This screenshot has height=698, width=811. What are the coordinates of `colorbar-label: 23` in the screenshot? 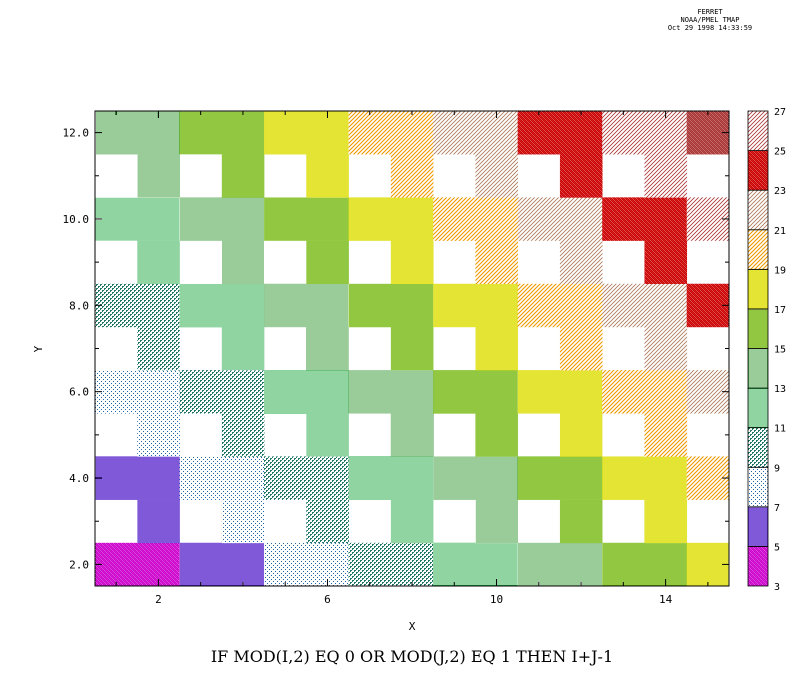 It's located at (780, 191).